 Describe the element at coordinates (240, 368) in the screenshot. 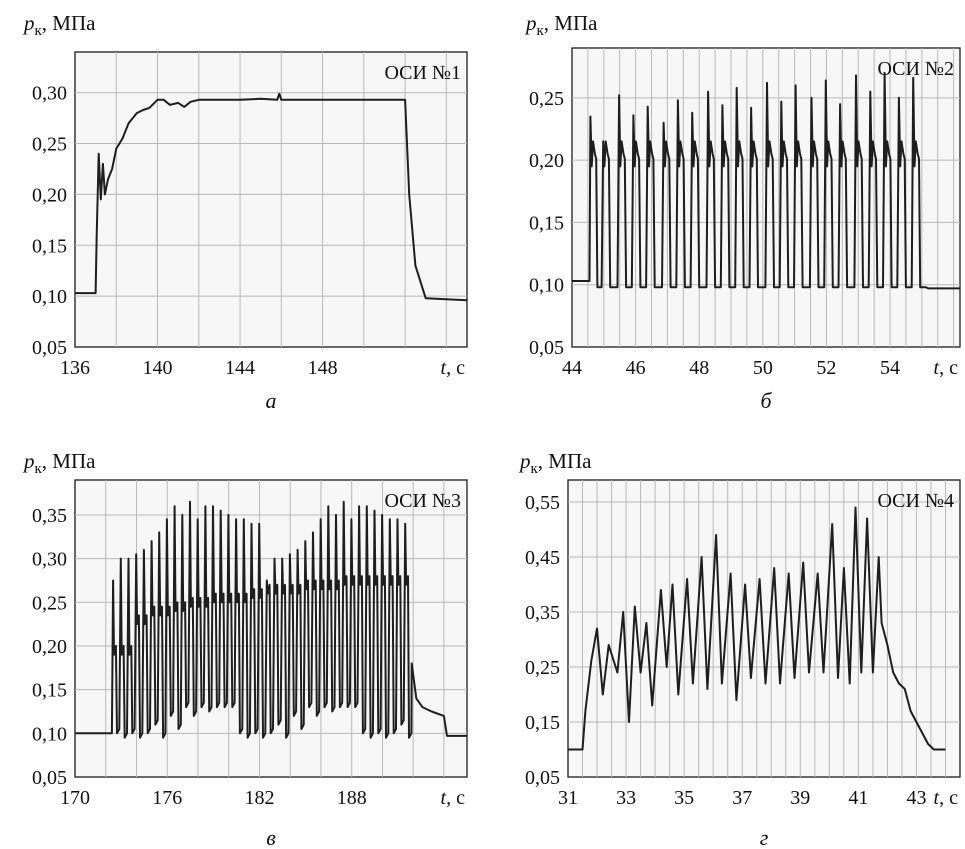

I see `x-tick-label: 144` at that location.